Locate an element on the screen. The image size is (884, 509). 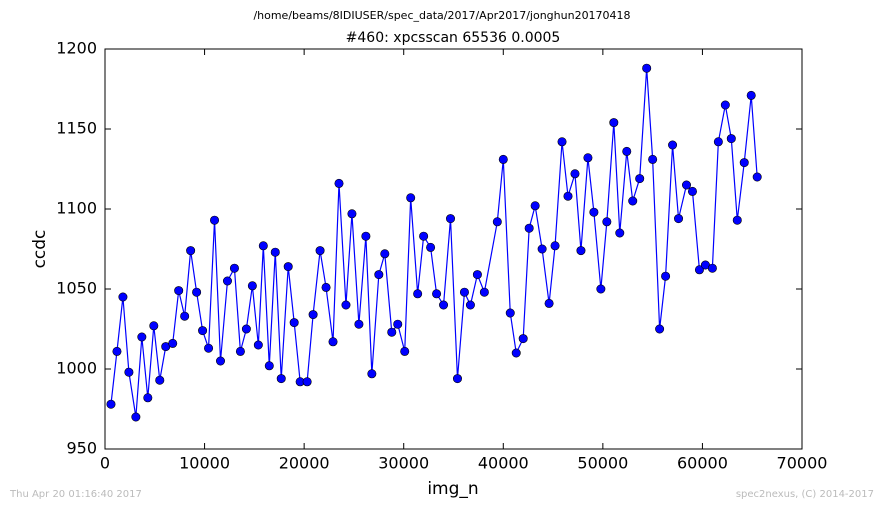
y-tick-label: 1150 is located at coordinates (76, 128).